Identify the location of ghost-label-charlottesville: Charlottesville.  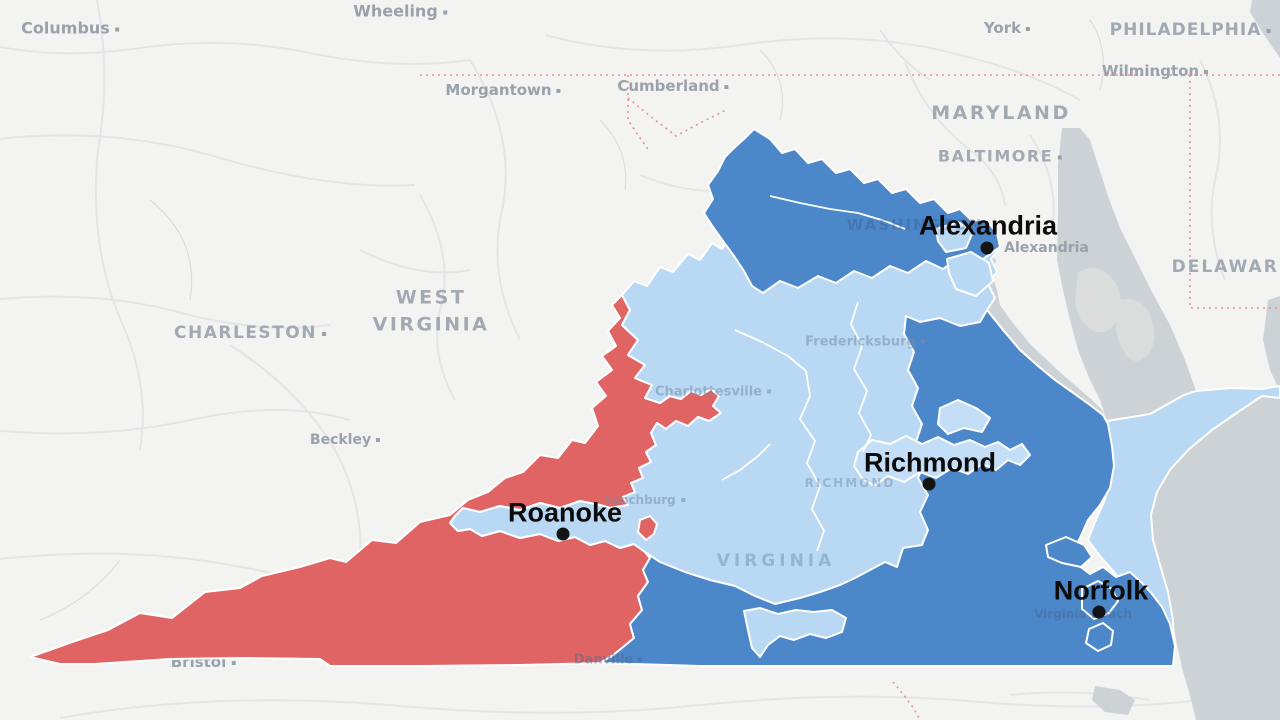
(713, 392).